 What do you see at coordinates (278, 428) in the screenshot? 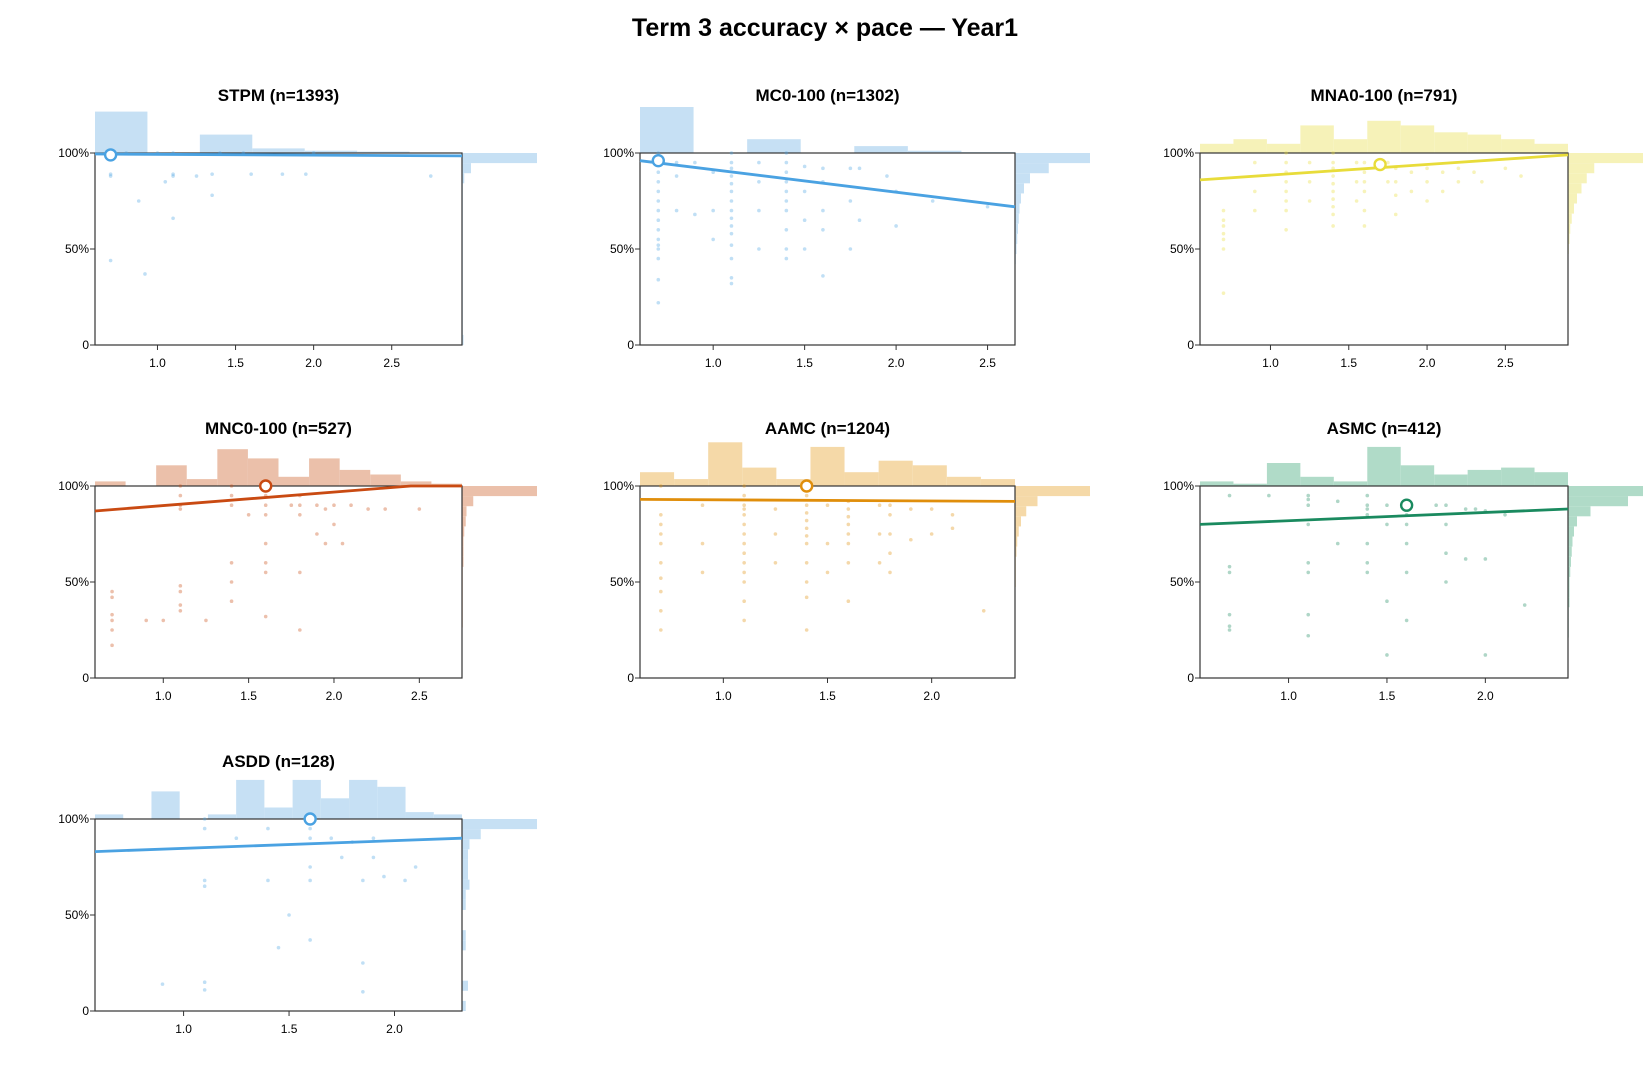
I see `panel-title: MNC0-100 (n=527)` at bounding box center [278, 428].